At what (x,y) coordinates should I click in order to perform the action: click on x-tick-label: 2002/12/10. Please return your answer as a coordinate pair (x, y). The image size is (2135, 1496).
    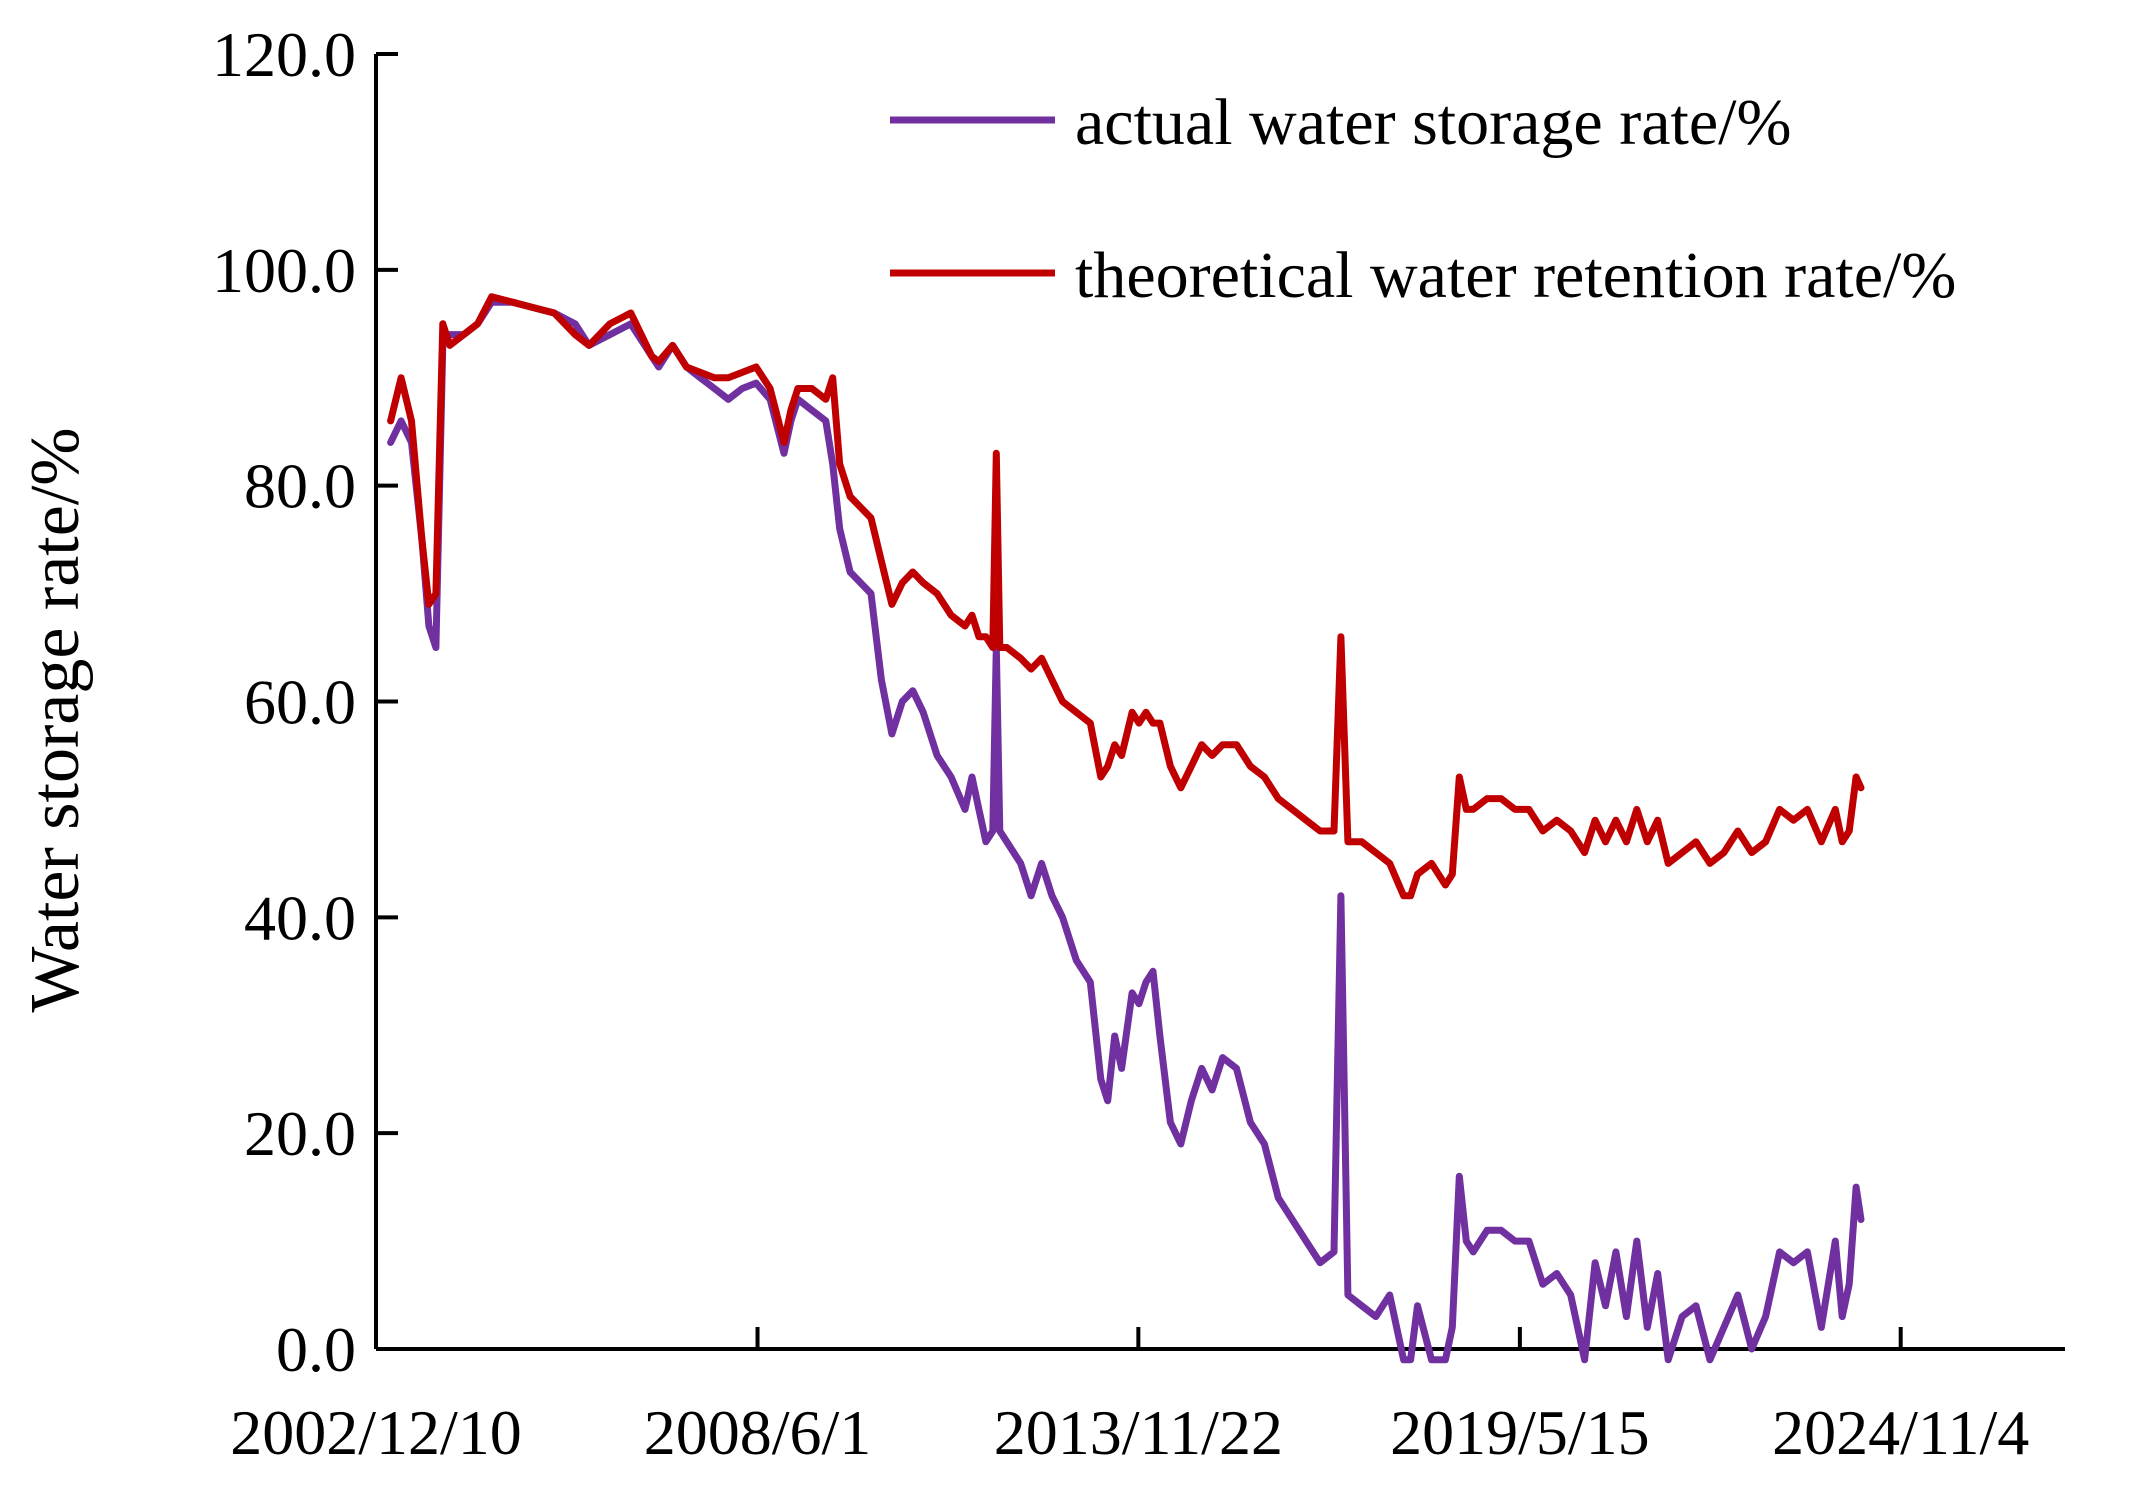
    Looking at the image, I should click on (376, 1432).